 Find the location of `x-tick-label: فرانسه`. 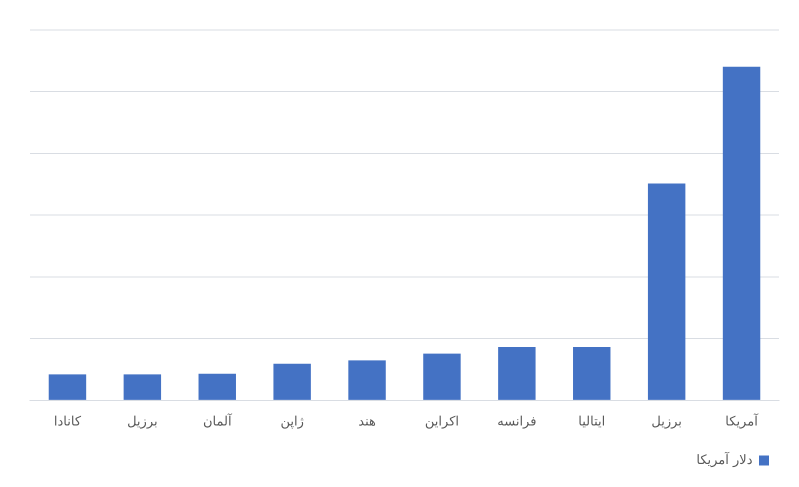

x-tick-label: فرانسه is located at coordinates (516, 422).